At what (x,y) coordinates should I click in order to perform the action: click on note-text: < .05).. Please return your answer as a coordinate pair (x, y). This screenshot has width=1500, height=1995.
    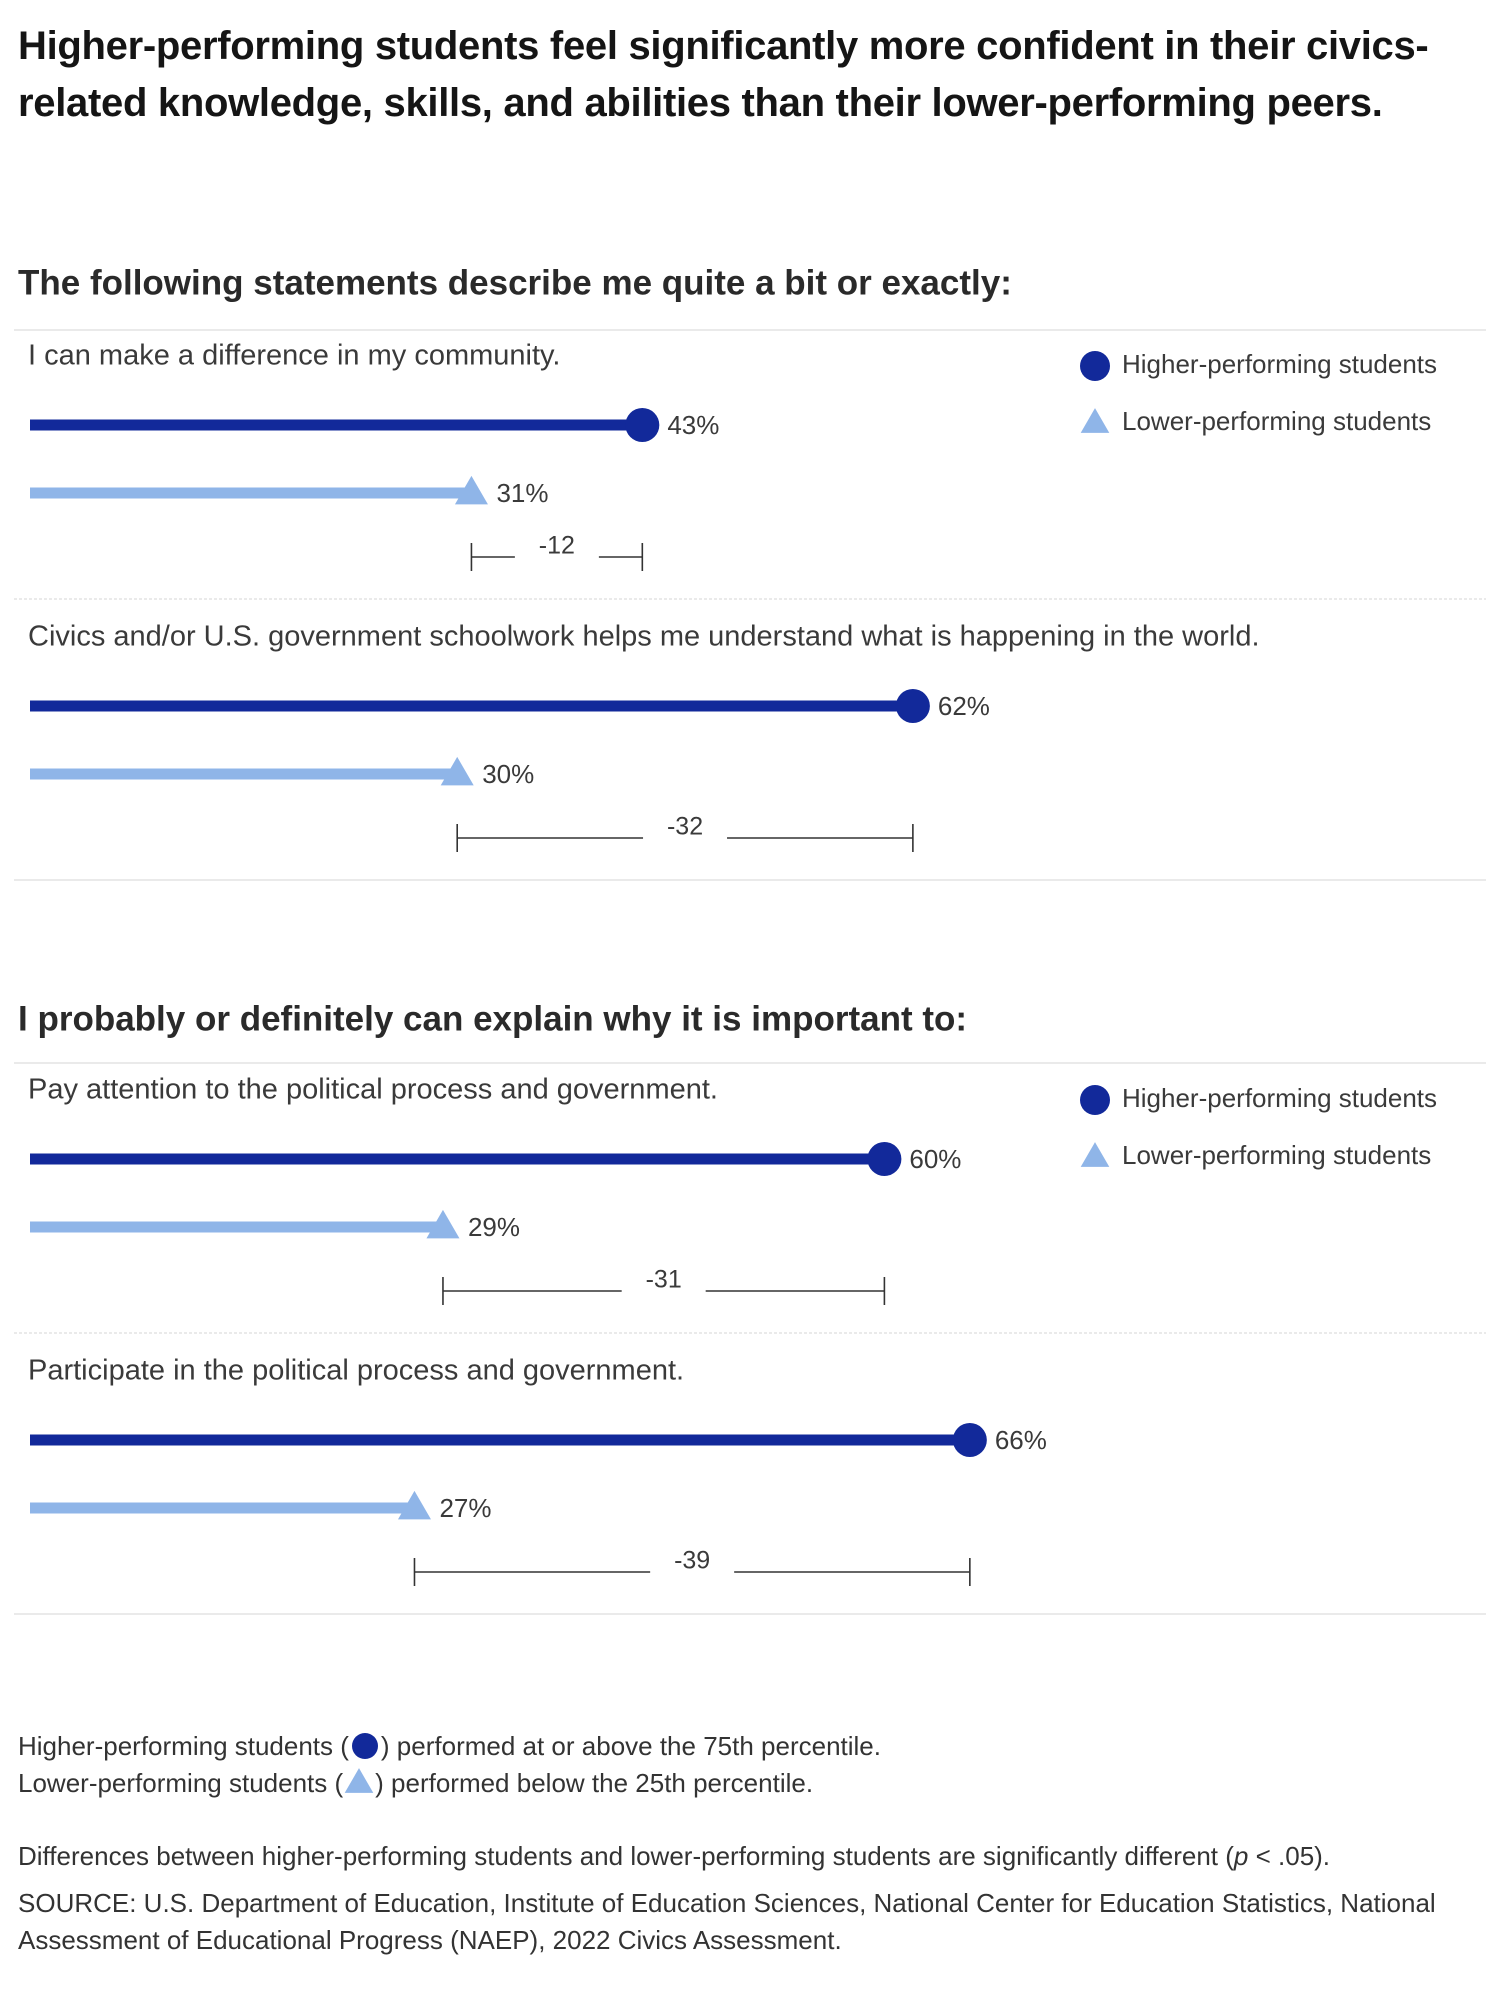
    Looking at the image, I should click on (1289, 1856).